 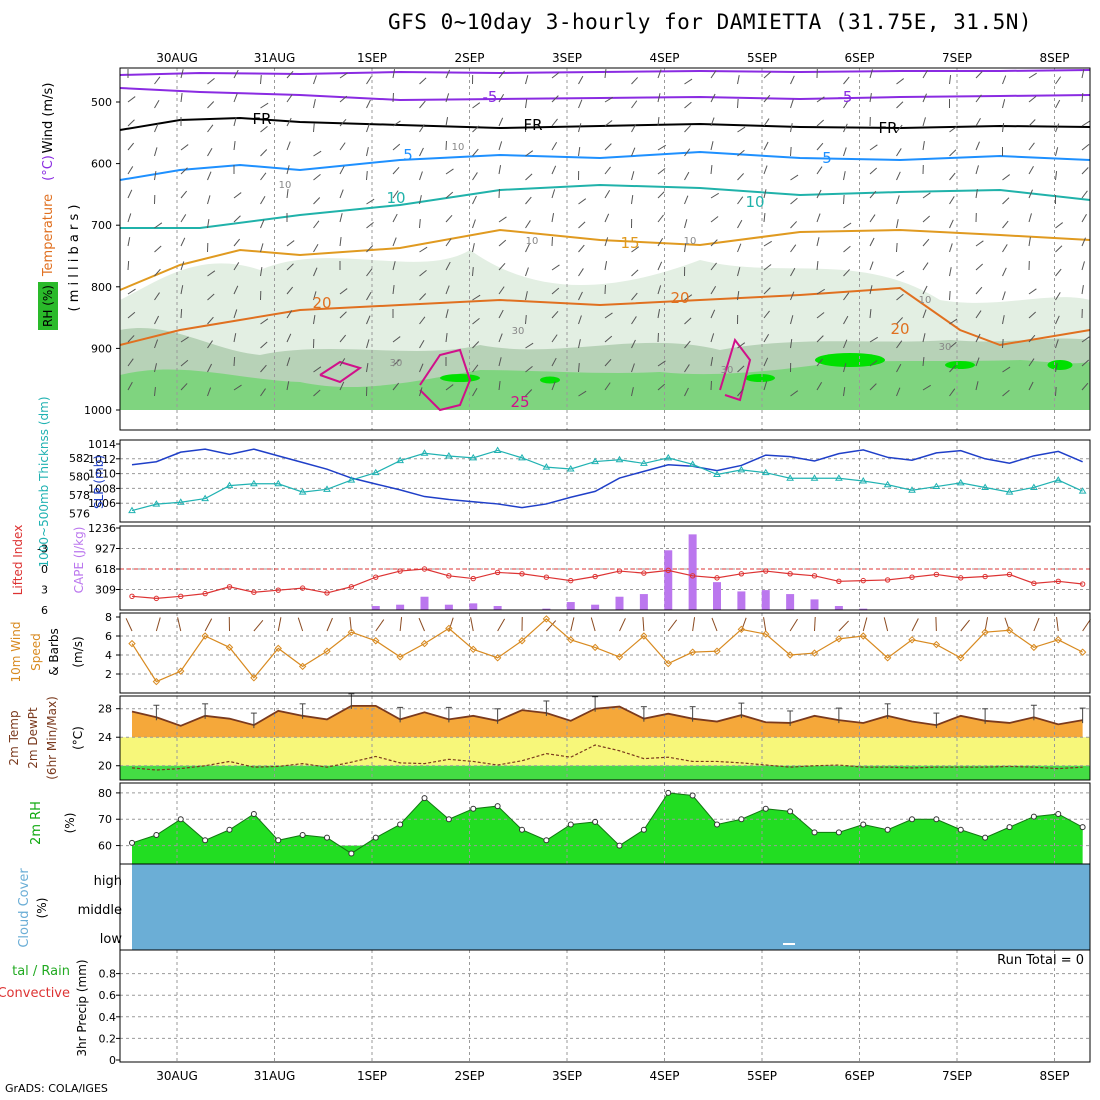 What do you see at coordinates (102, 459) in the screenshot?
I see `slp-tick-label: 1012` at bounding box center [102, 459].